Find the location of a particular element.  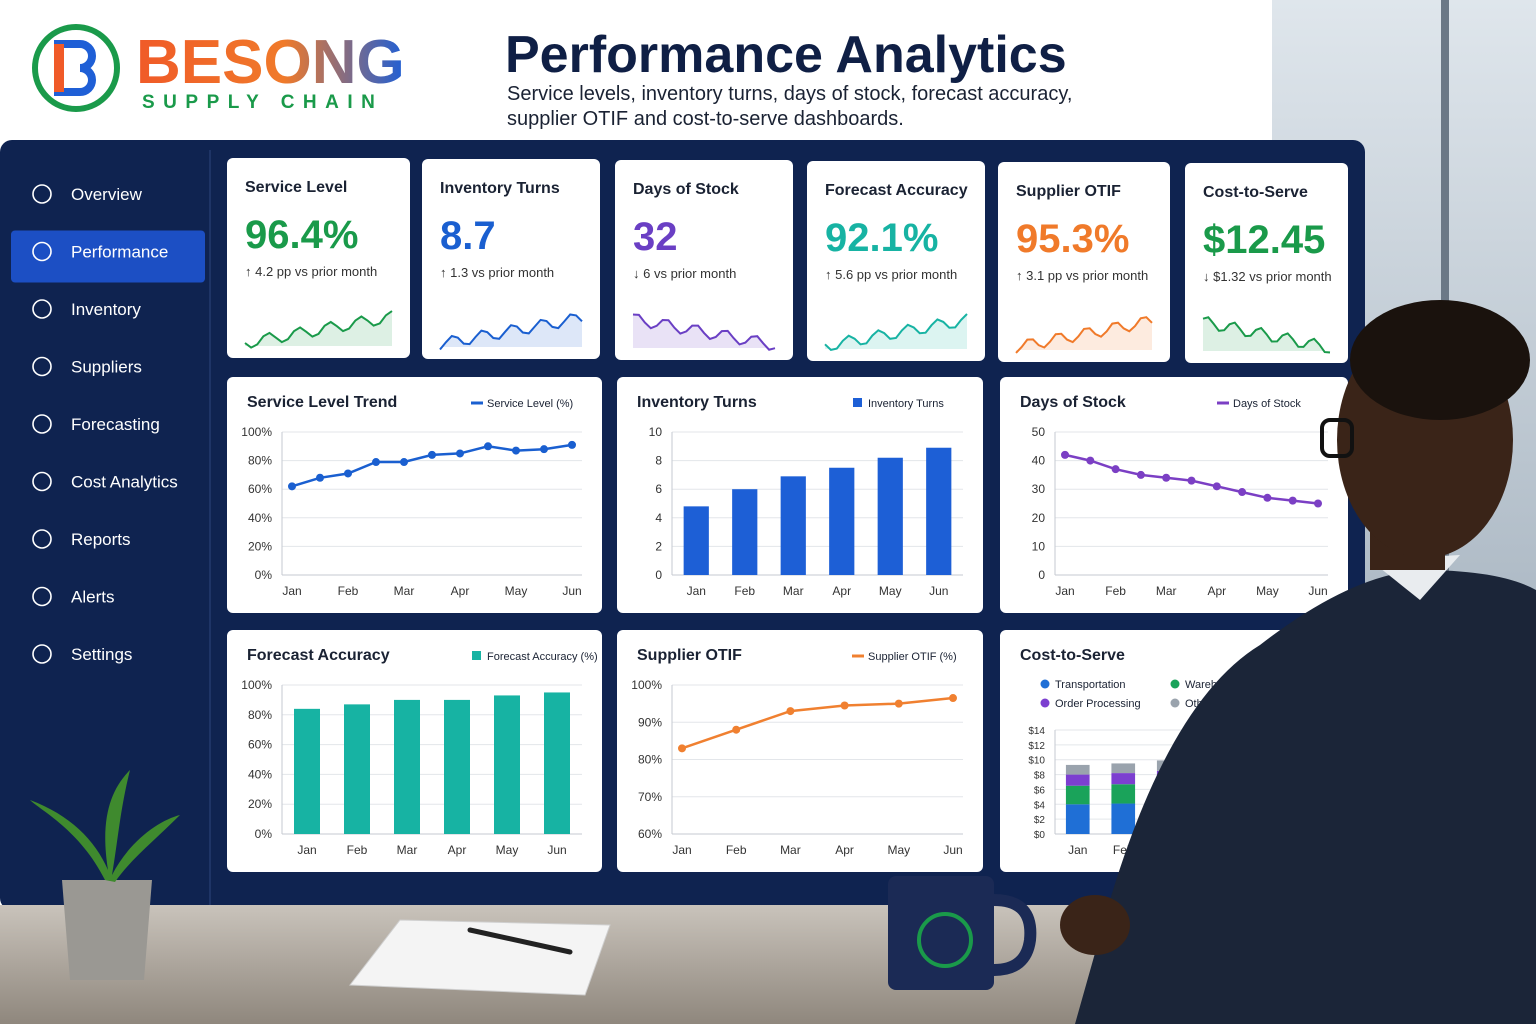

kpi-value: $12.45 is located at coordinates (1264, 240).